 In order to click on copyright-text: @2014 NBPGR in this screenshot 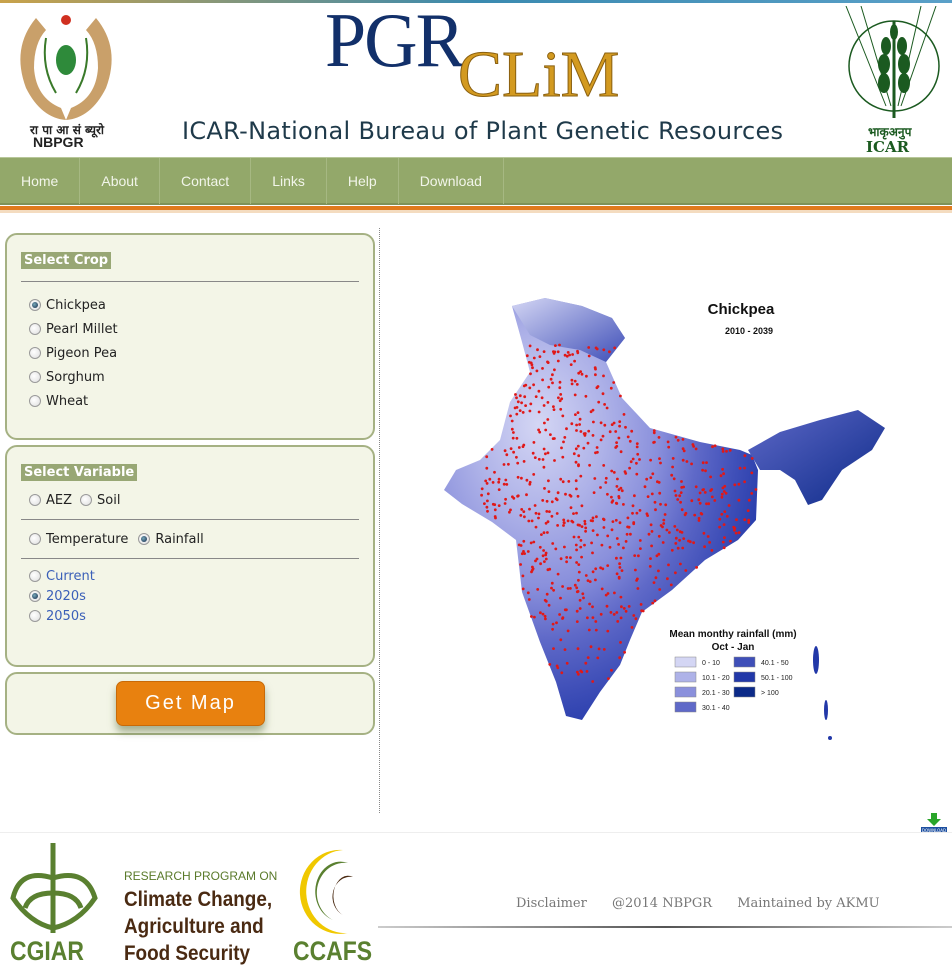, I will do `click(662, 903)`.